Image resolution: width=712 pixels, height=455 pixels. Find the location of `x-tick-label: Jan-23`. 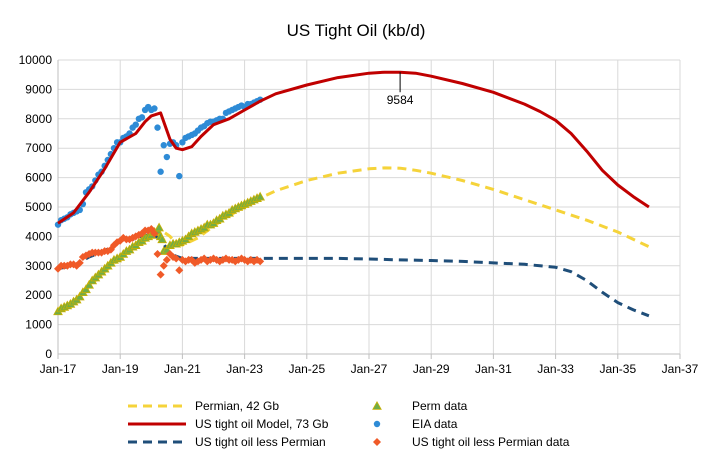

x-tick-label: Jan-23 is located at coordinates (244, 369).